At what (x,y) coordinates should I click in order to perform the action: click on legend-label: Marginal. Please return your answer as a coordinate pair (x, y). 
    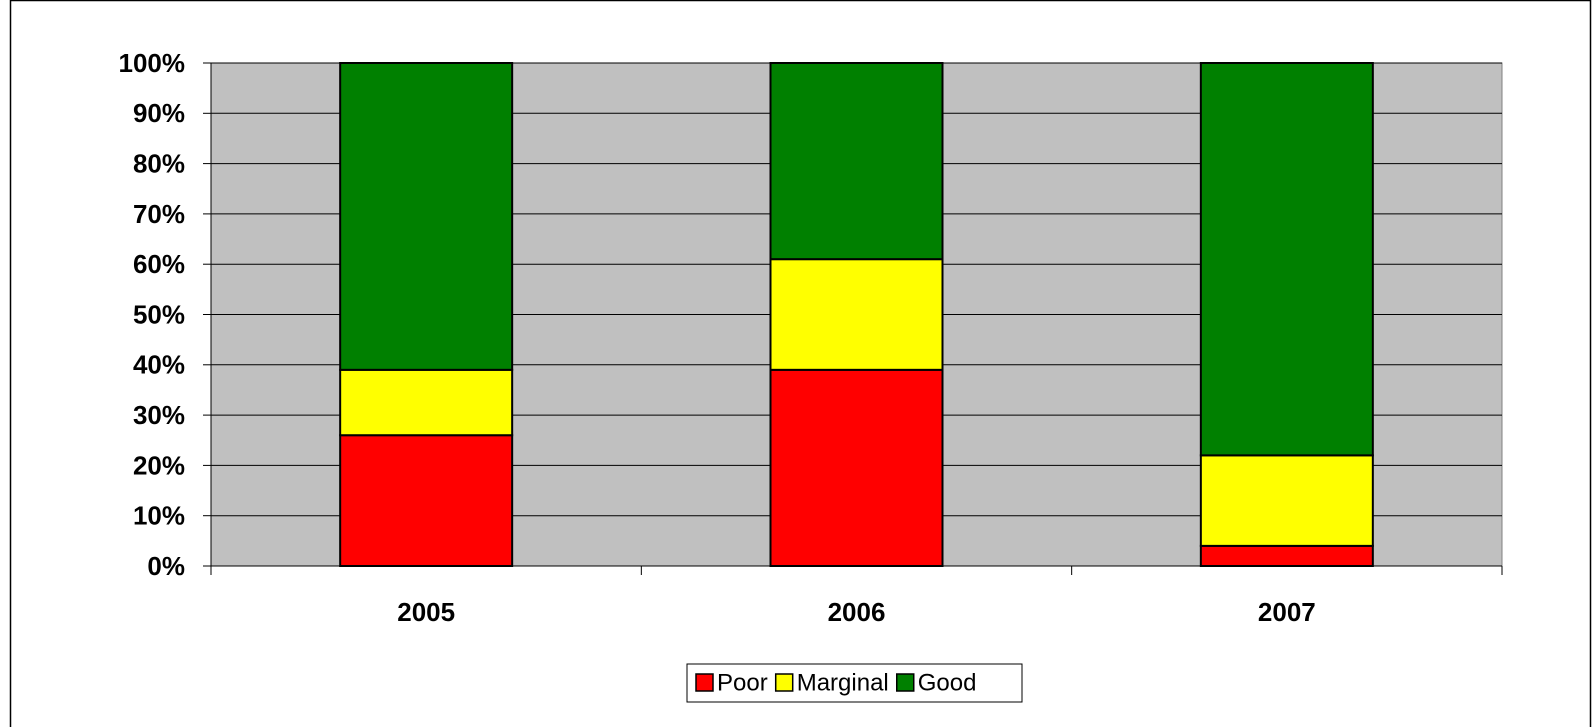
    Looking at the image, I should click on (843, 682).